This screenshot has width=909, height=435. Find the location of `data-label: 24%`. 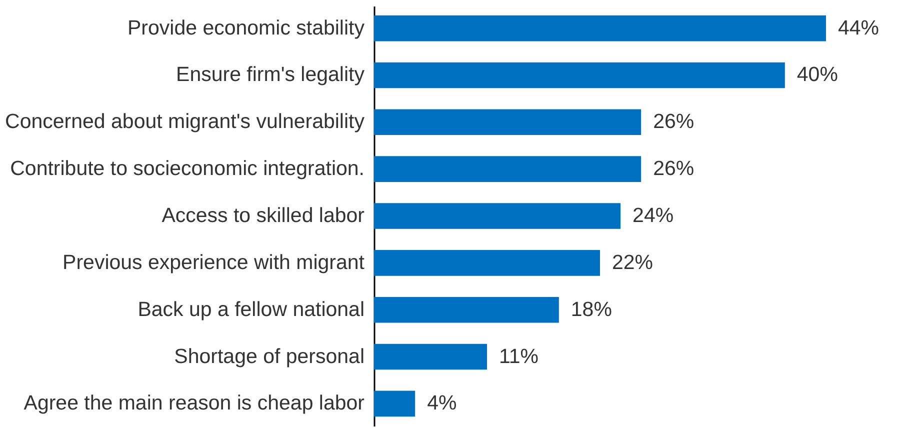

data-label: 24% is located at coordinates (653, 215).